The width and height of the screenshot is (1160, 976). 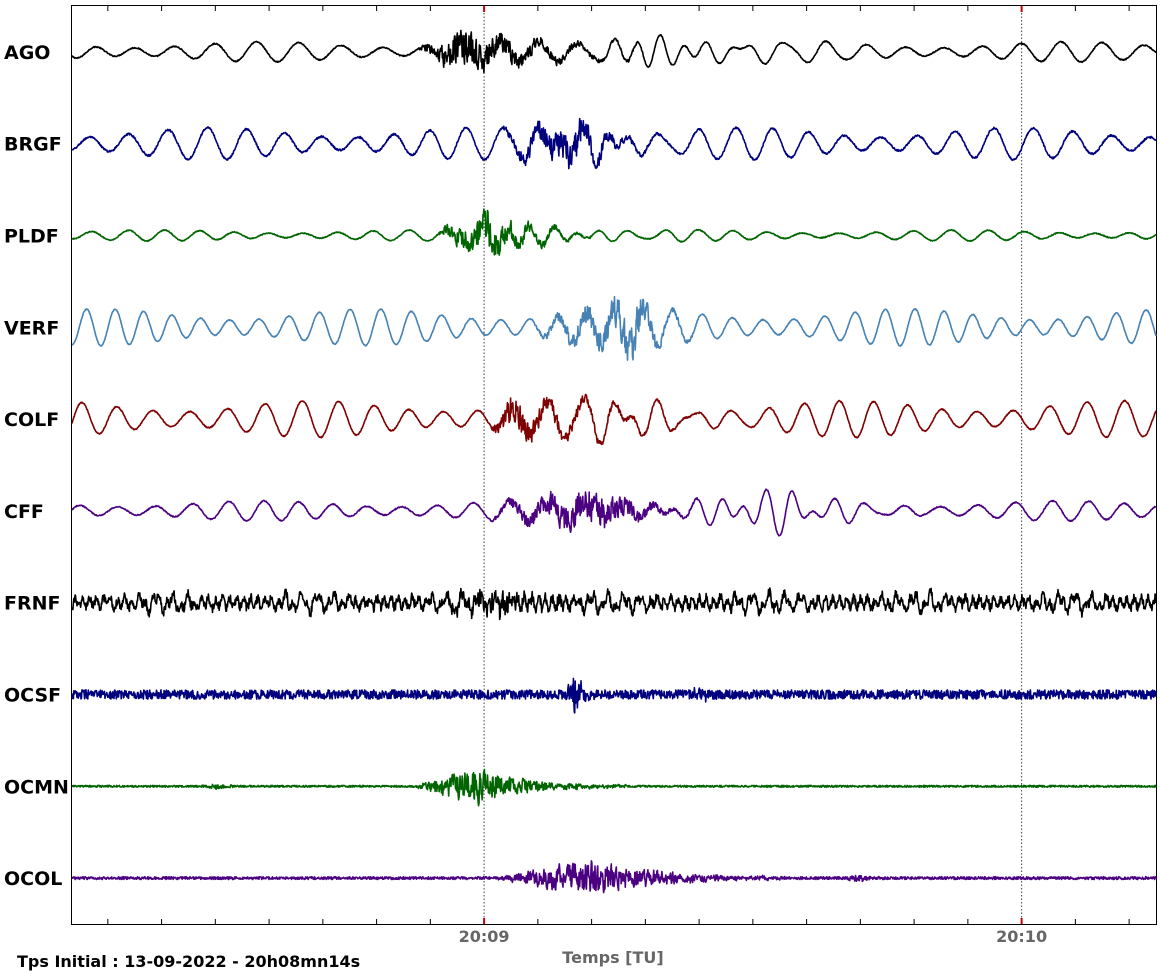 I want to click on trace-ocmn, so click(x=614, y=787).